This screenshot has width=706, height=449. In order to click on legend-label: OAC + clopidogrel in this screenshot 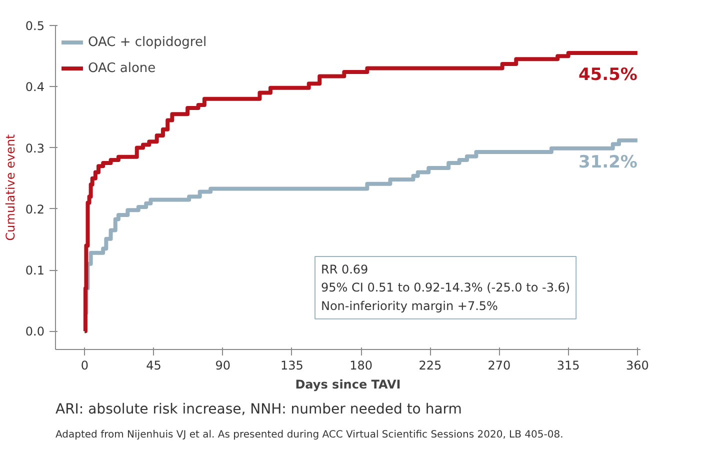, I will do `click(147, 42)`.